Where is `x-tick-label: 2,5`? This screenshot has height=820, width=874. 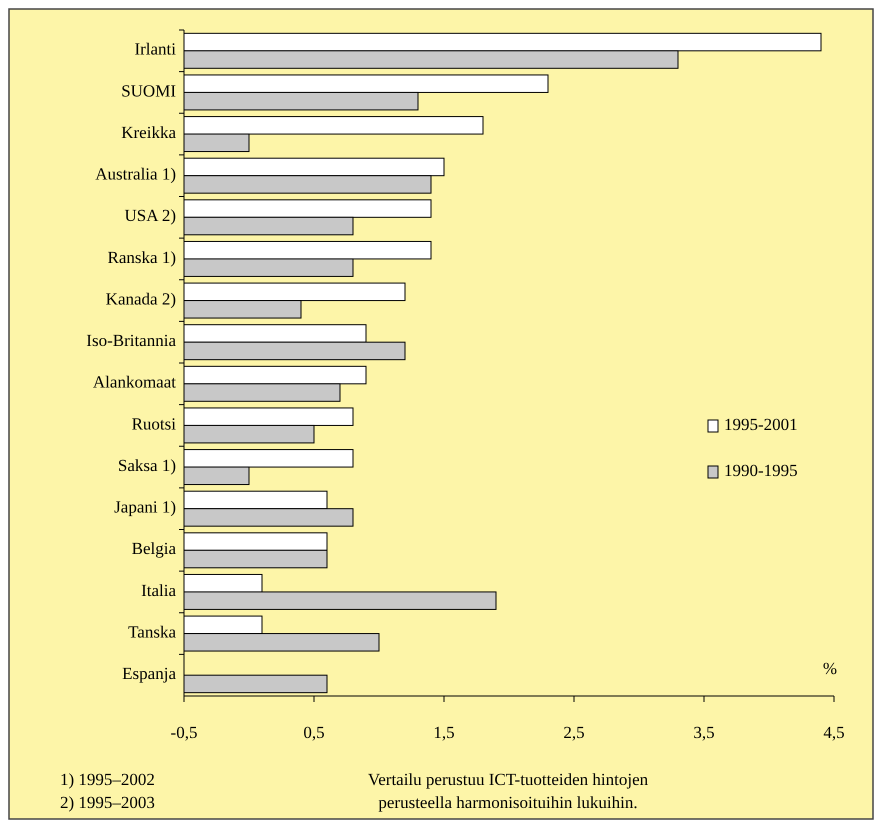
x-tick-label: 2,5 is located at coordinates (574, 732).